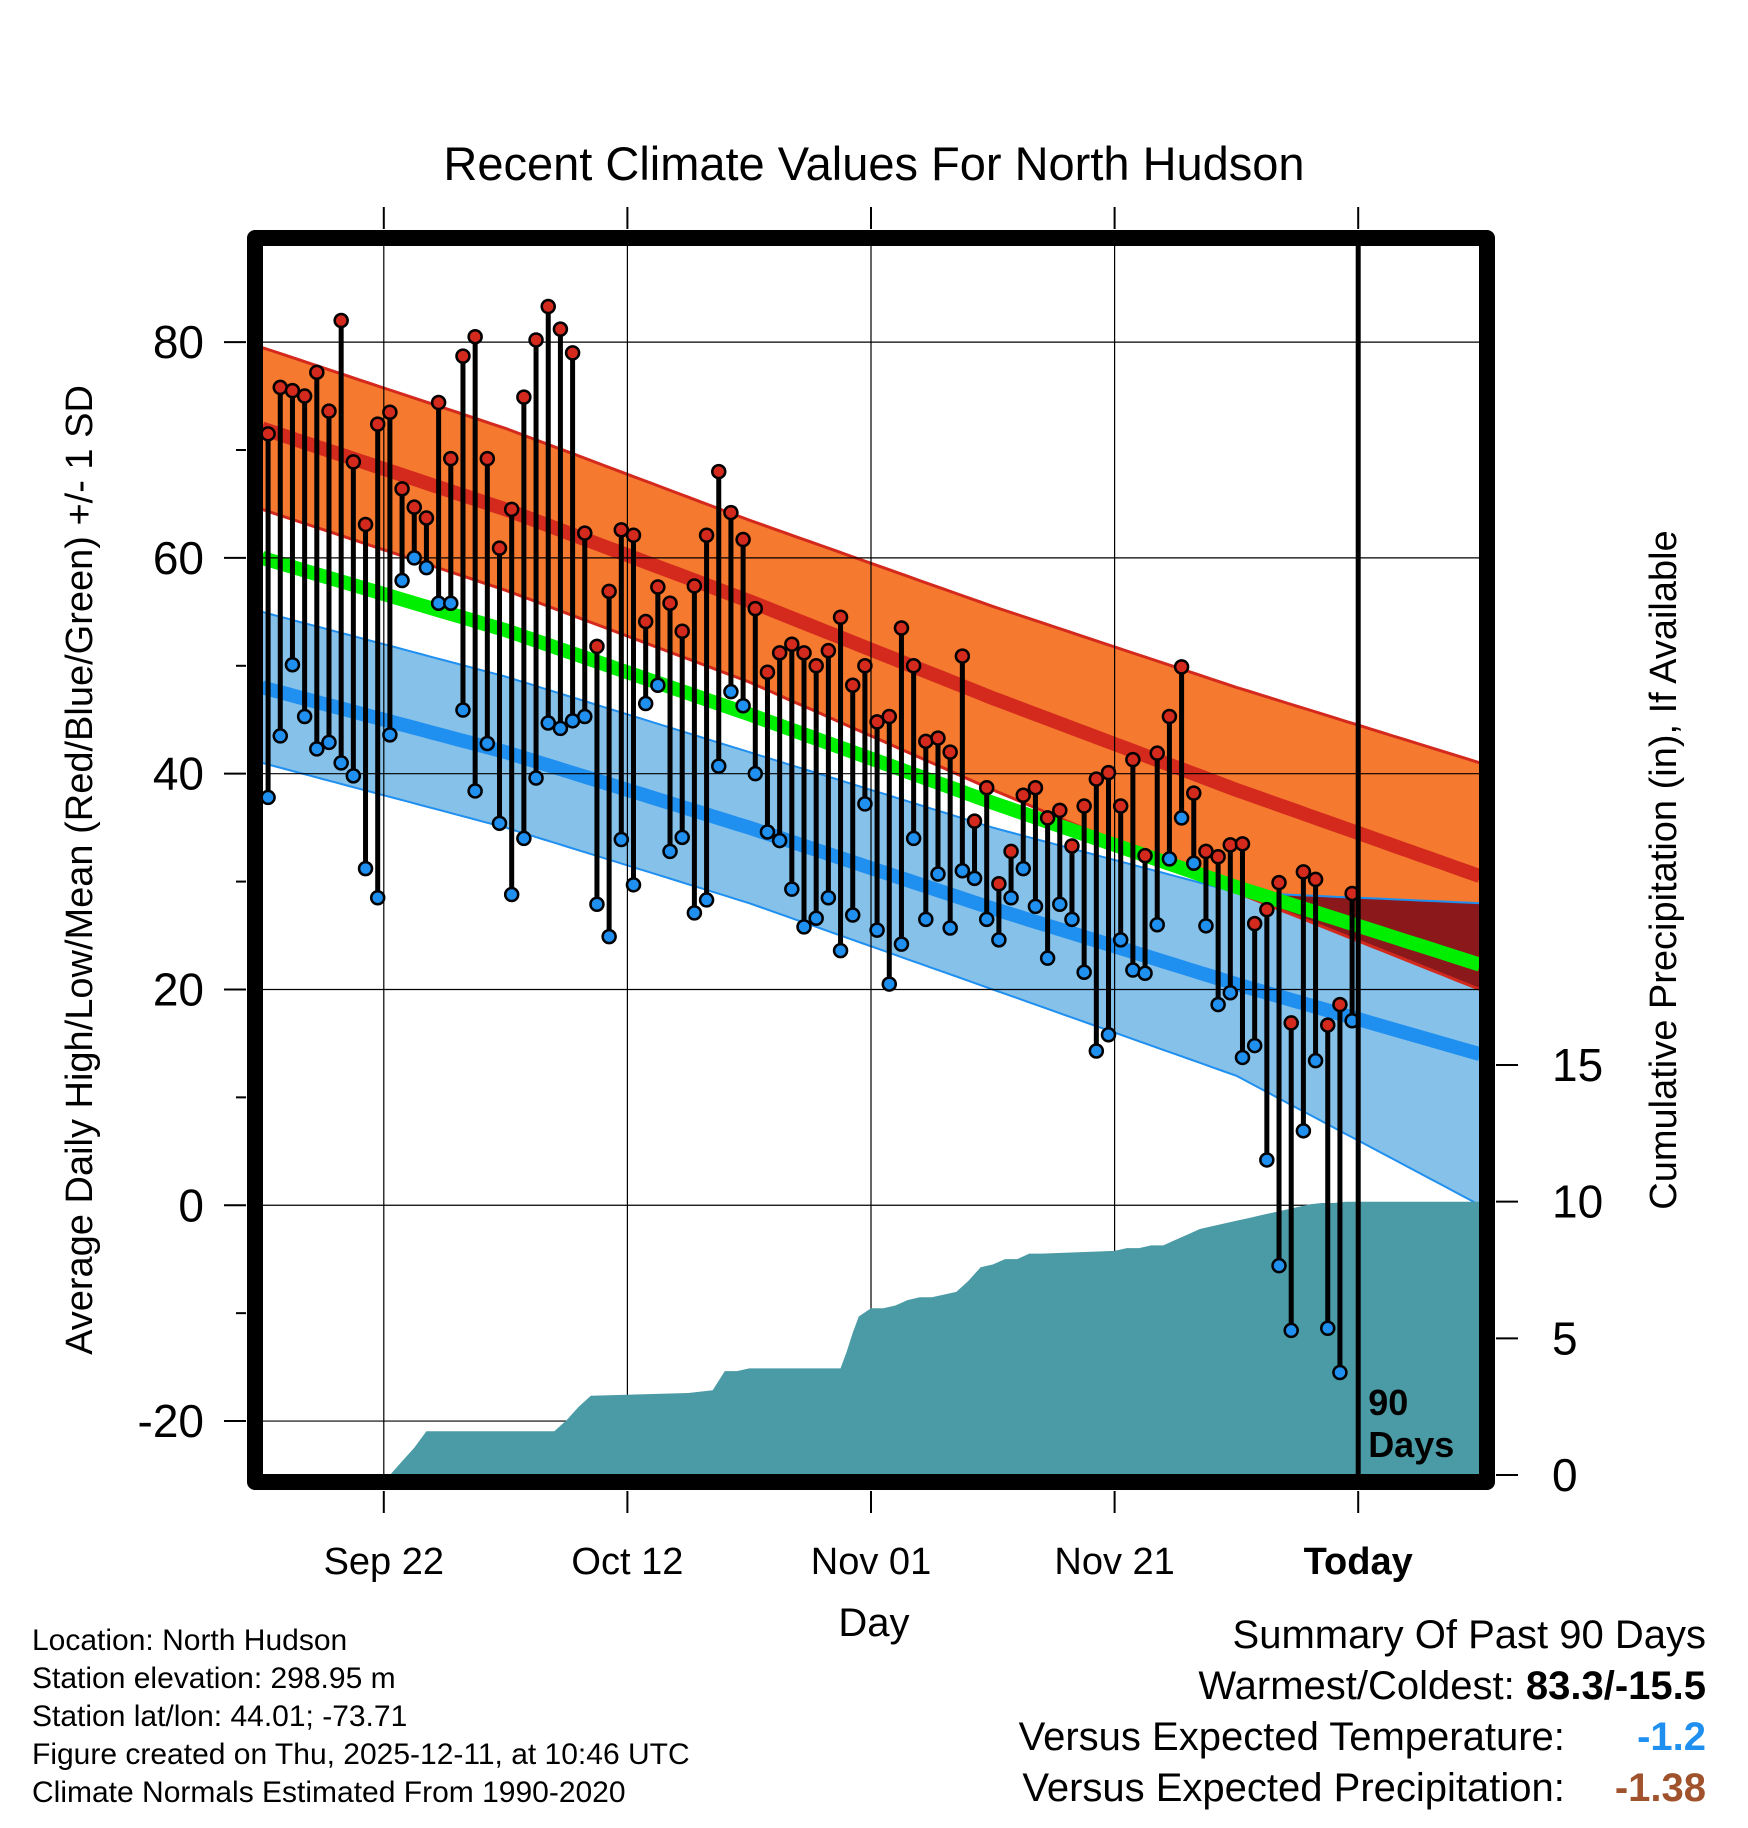 The height and width of the screenshot is (1828, 1748). I want to click on precip-area, so click(871, 1338).